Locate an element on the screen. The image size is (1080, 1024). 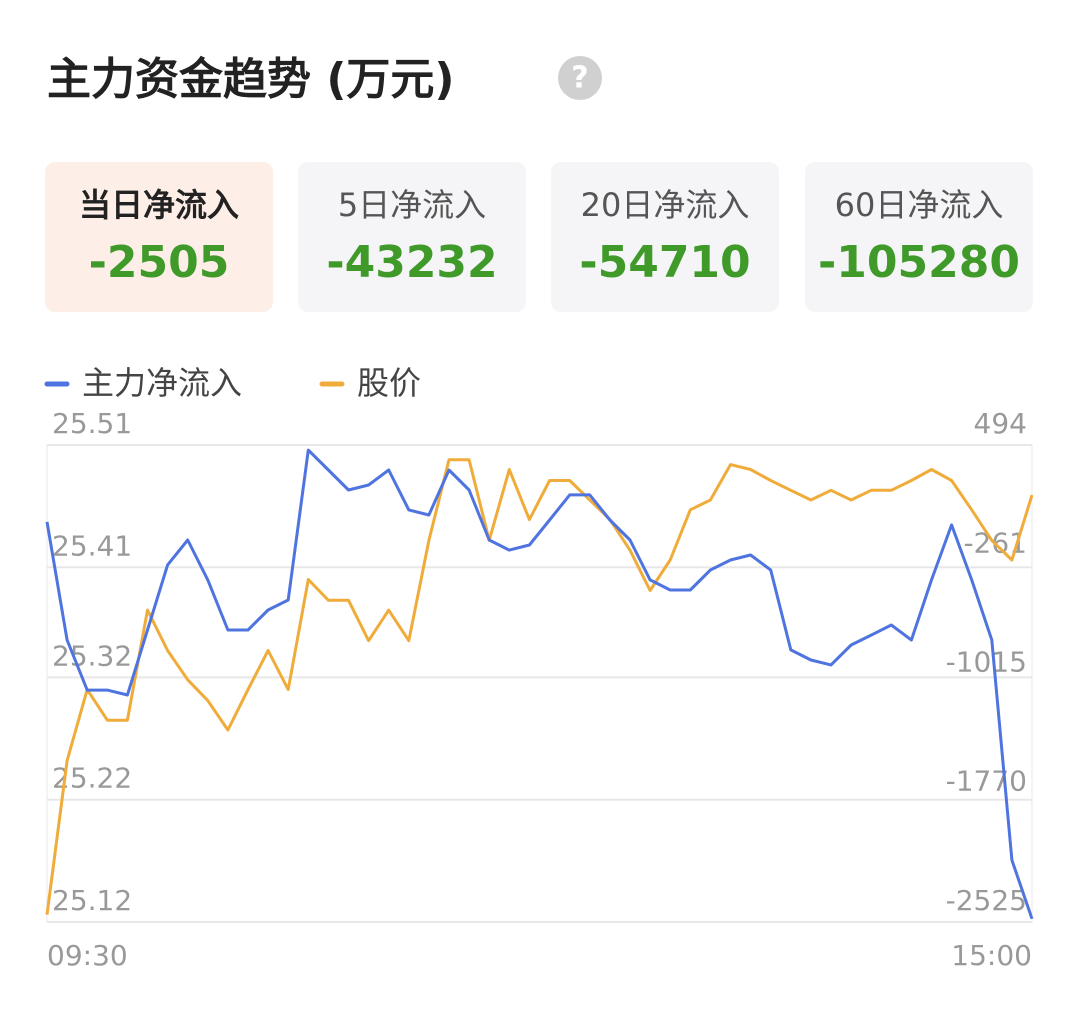
tab-value: -105280 is located at coordinates (919, 262).